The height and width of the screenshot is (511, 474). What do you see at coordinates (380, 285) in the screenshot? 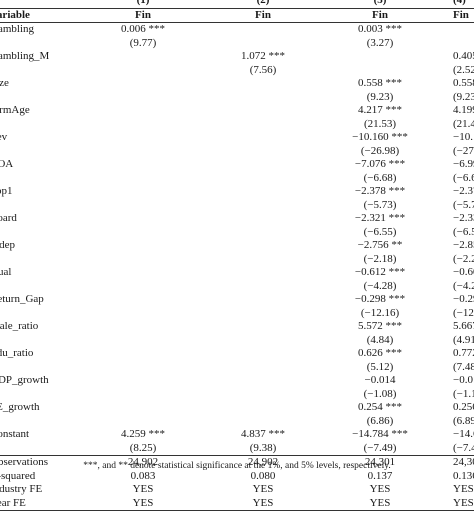
I see `t-statistic-cell: (−4.28)` at bounding box center [380, 285].